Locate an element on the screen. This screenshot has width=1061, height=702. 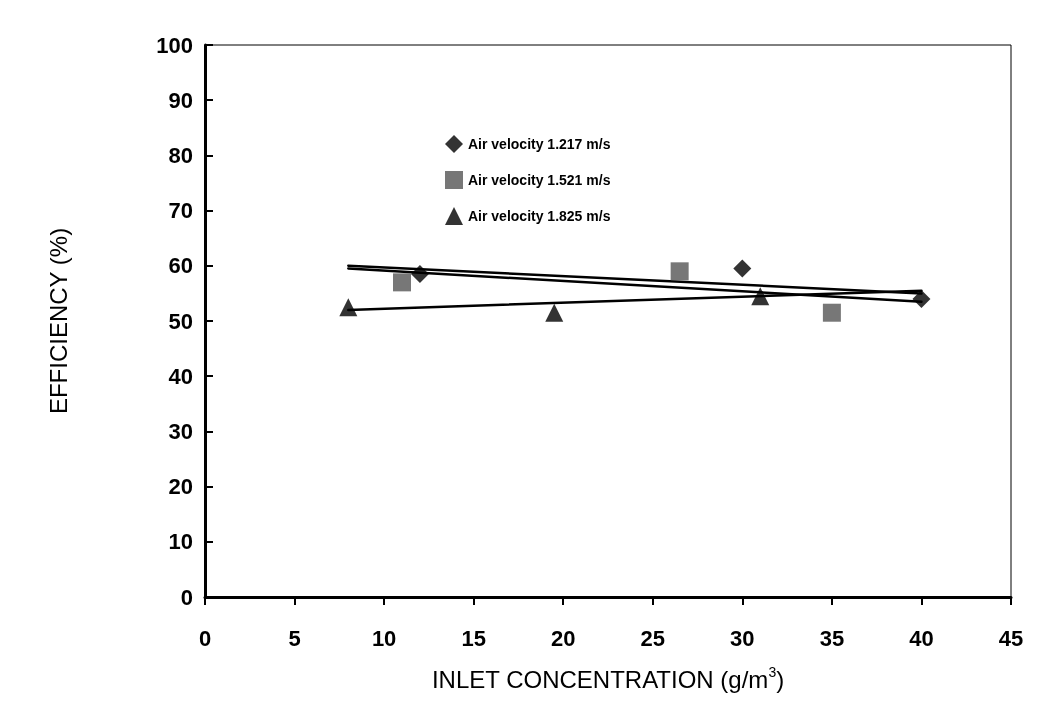
x-tick-label: 30 is located at coordinates (742, 638).